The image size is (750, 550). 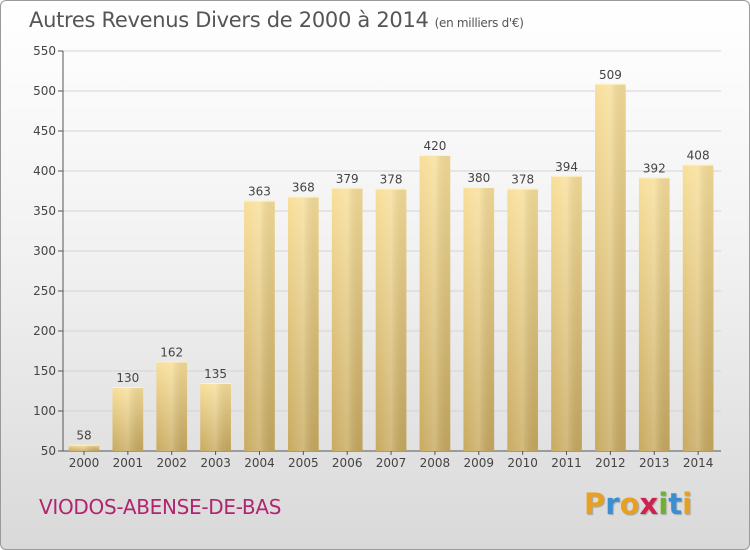 What do you see at coordinates (566, 167) in the screenshot?
I see `data-label: 394` at bounding box center [566, 167].